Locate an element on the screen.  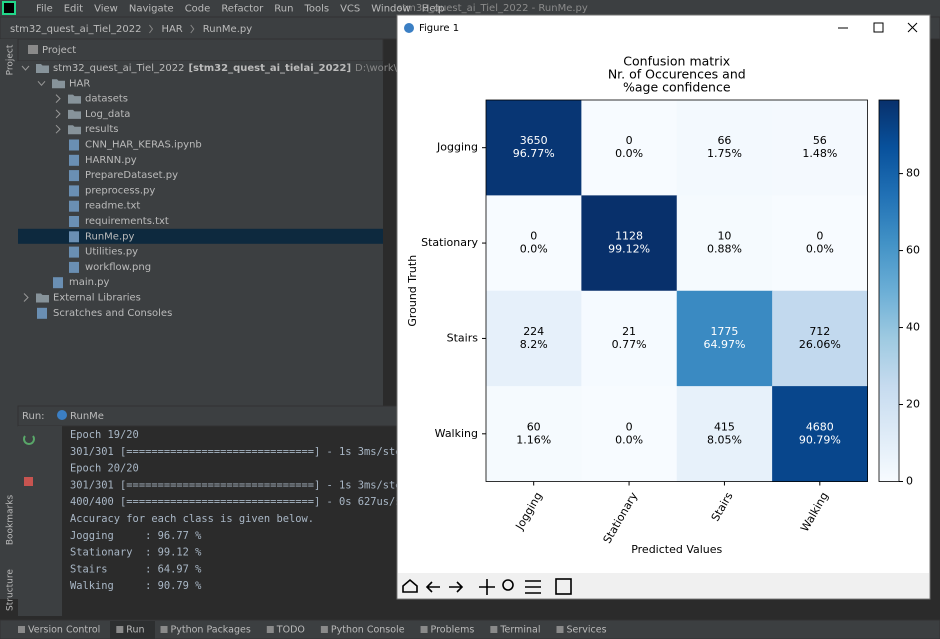
rerun-icon is located at coordinates (29, 440).